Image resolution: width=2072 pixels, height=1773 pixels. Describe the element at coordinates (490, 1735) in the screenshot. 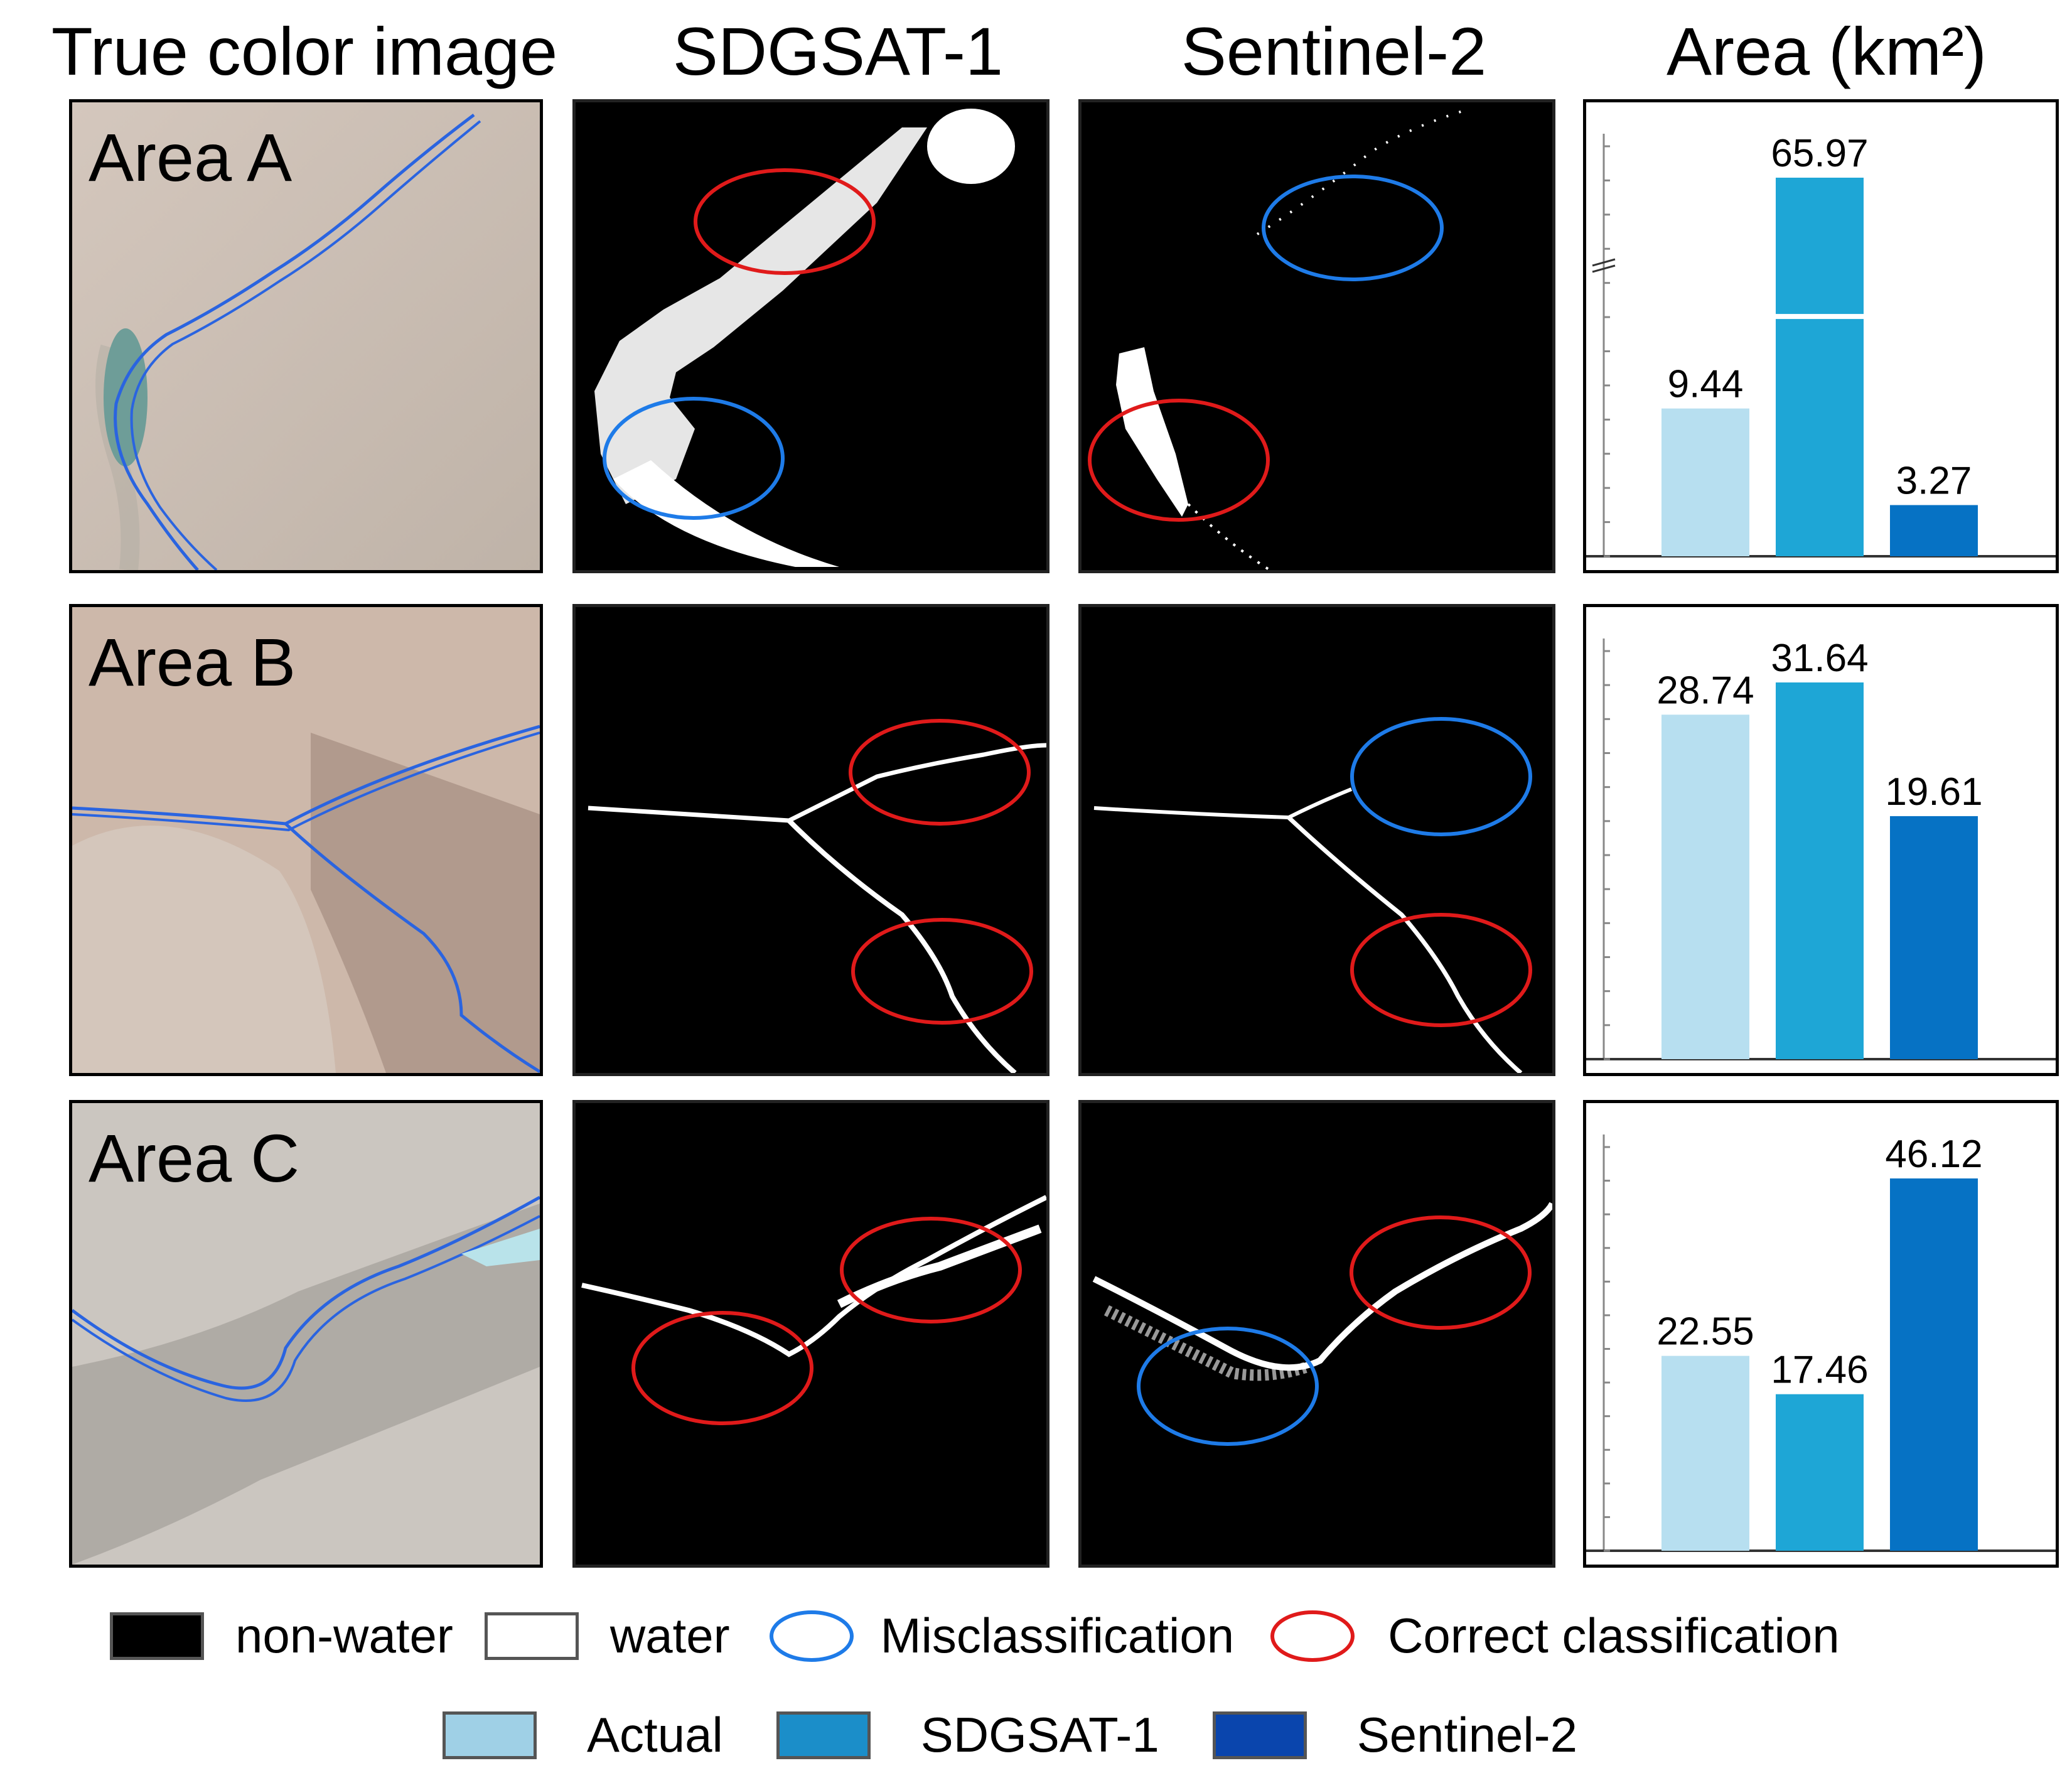

I see `legend-swatch-actual` at that location.